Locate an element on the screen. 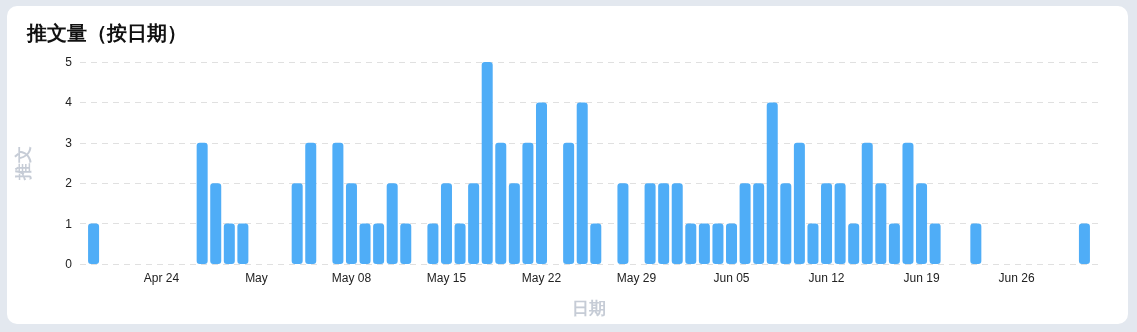  x-tick-label: Jun 26 is located at coordinates (1016, 278).